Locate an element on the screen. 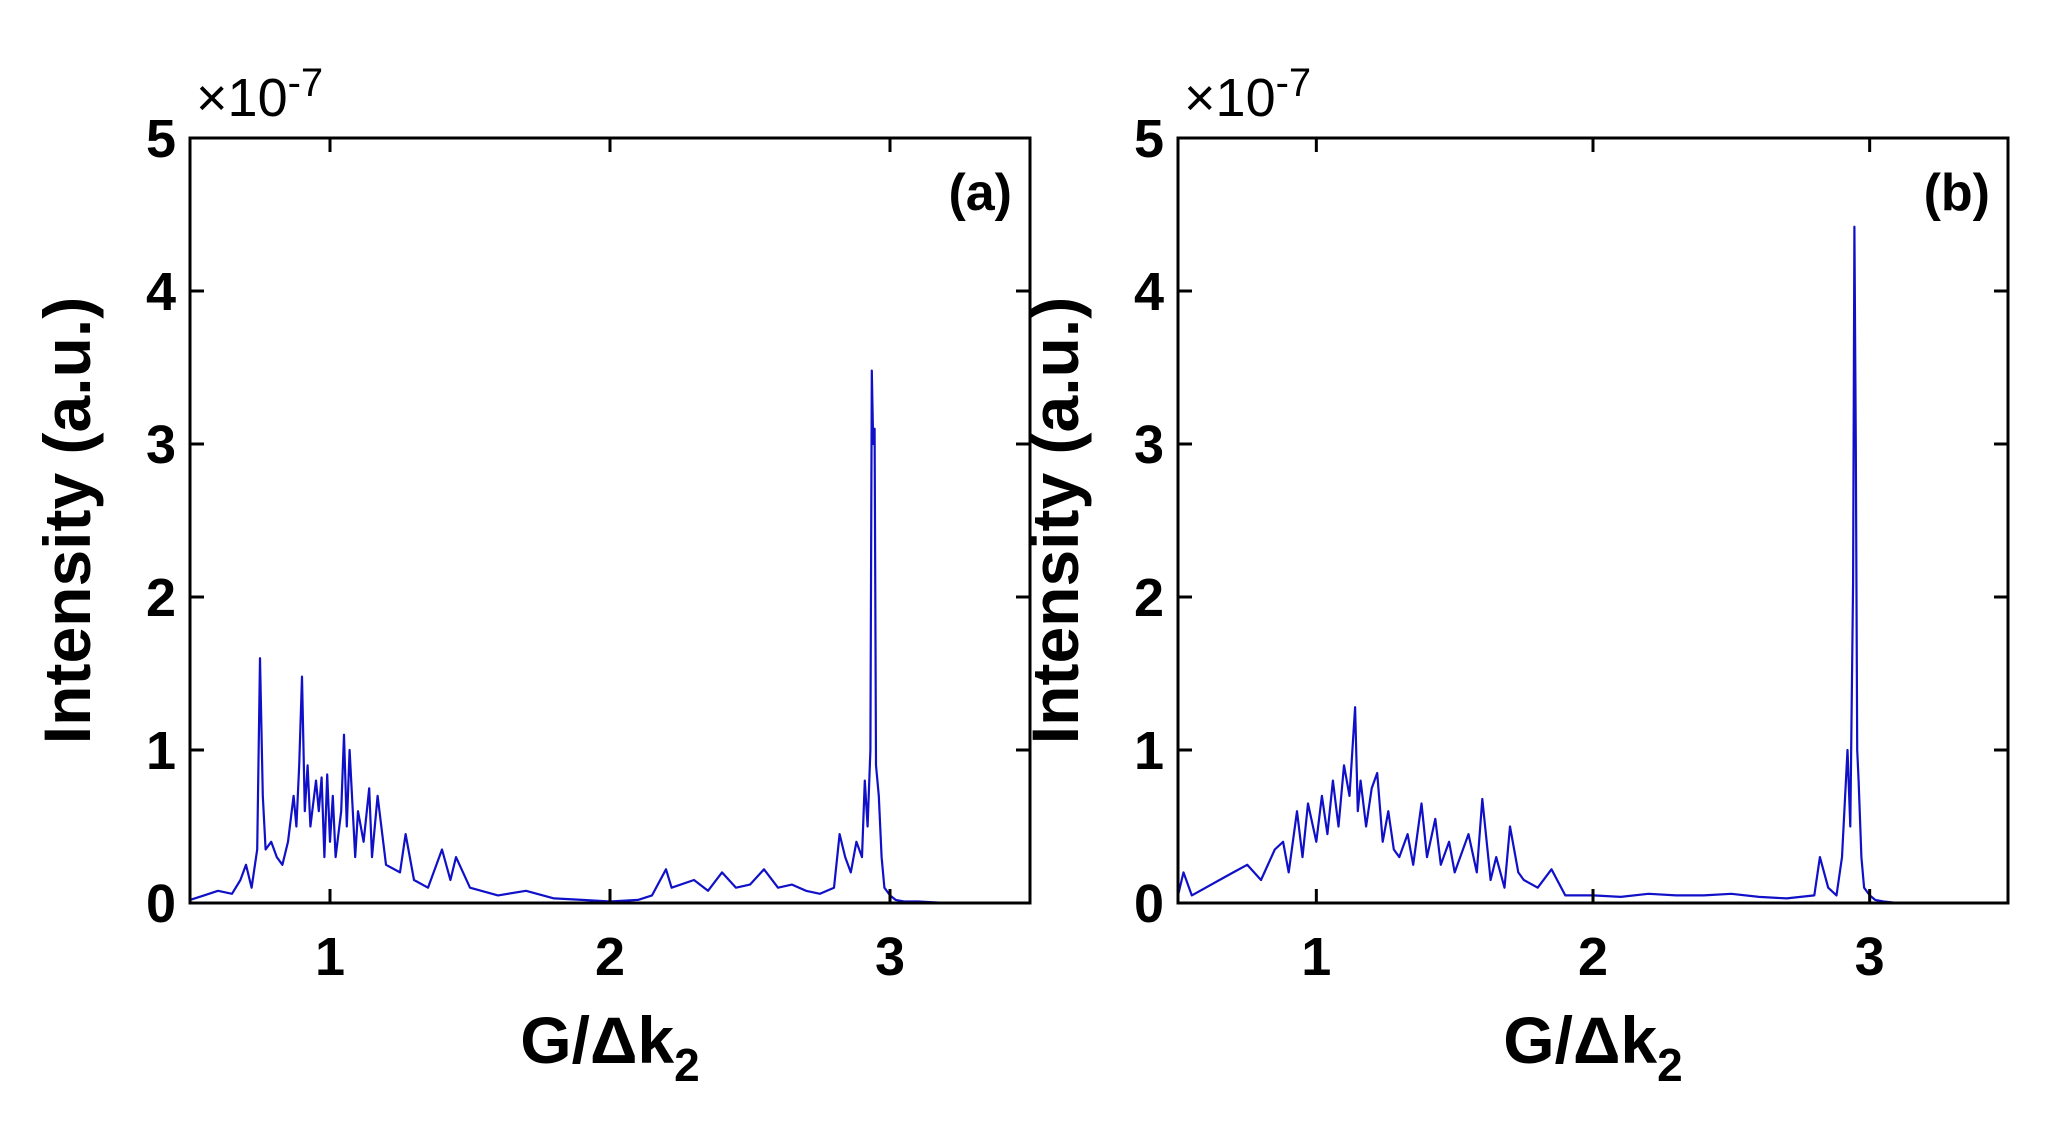  panel-a-y-tick-label-3: 3 is located at coordinates (161, 445).